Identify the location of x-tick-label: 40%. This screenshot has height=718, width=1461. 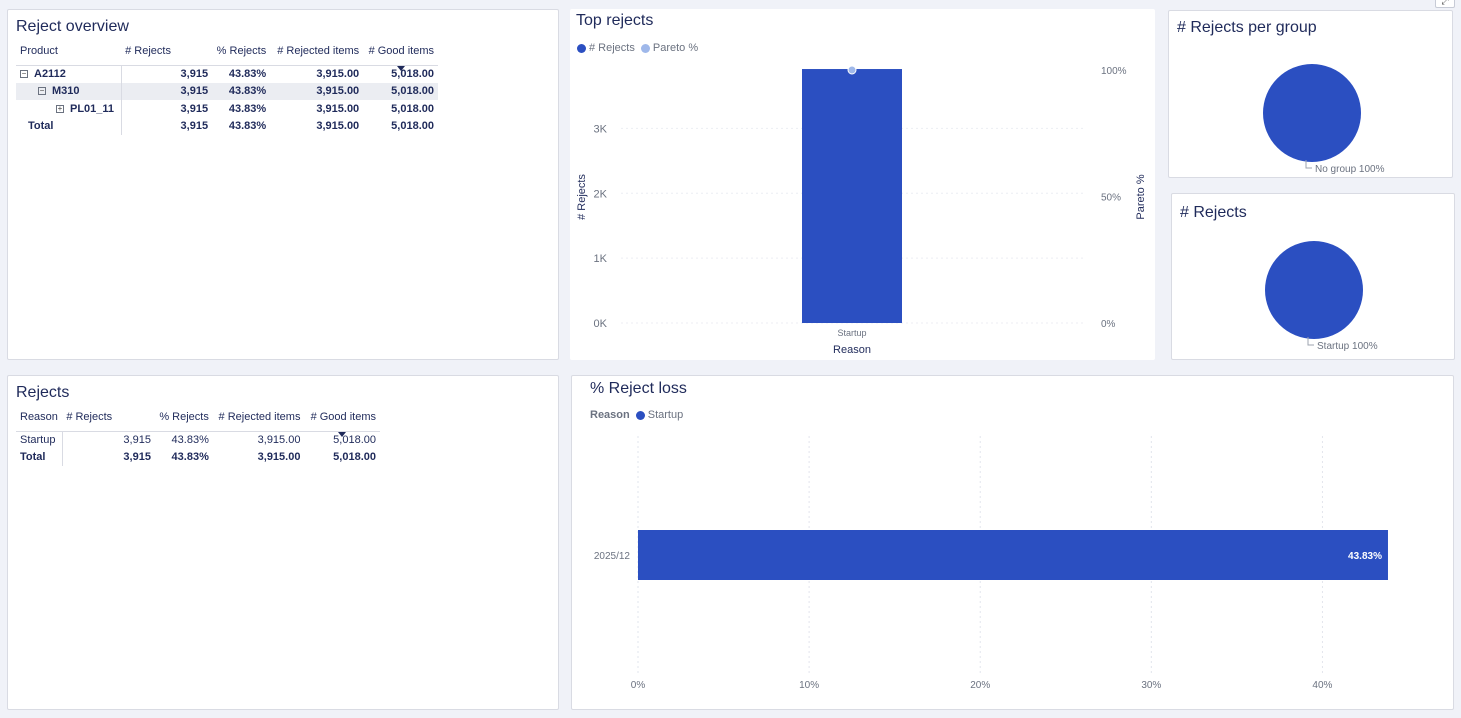
(1322, 685).